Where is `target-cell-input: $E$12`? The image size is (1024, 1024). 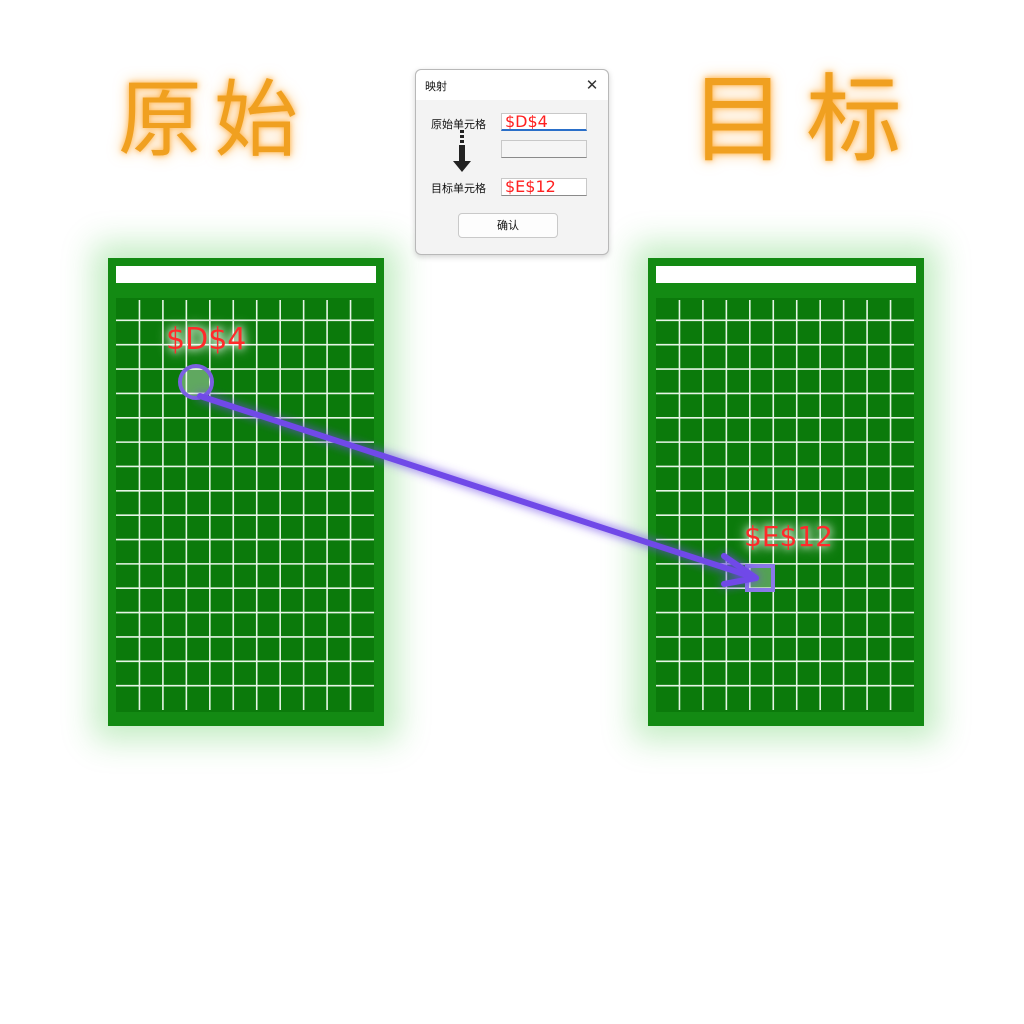 target-cell-input: $E$12 is located at coordinates (544, 187).